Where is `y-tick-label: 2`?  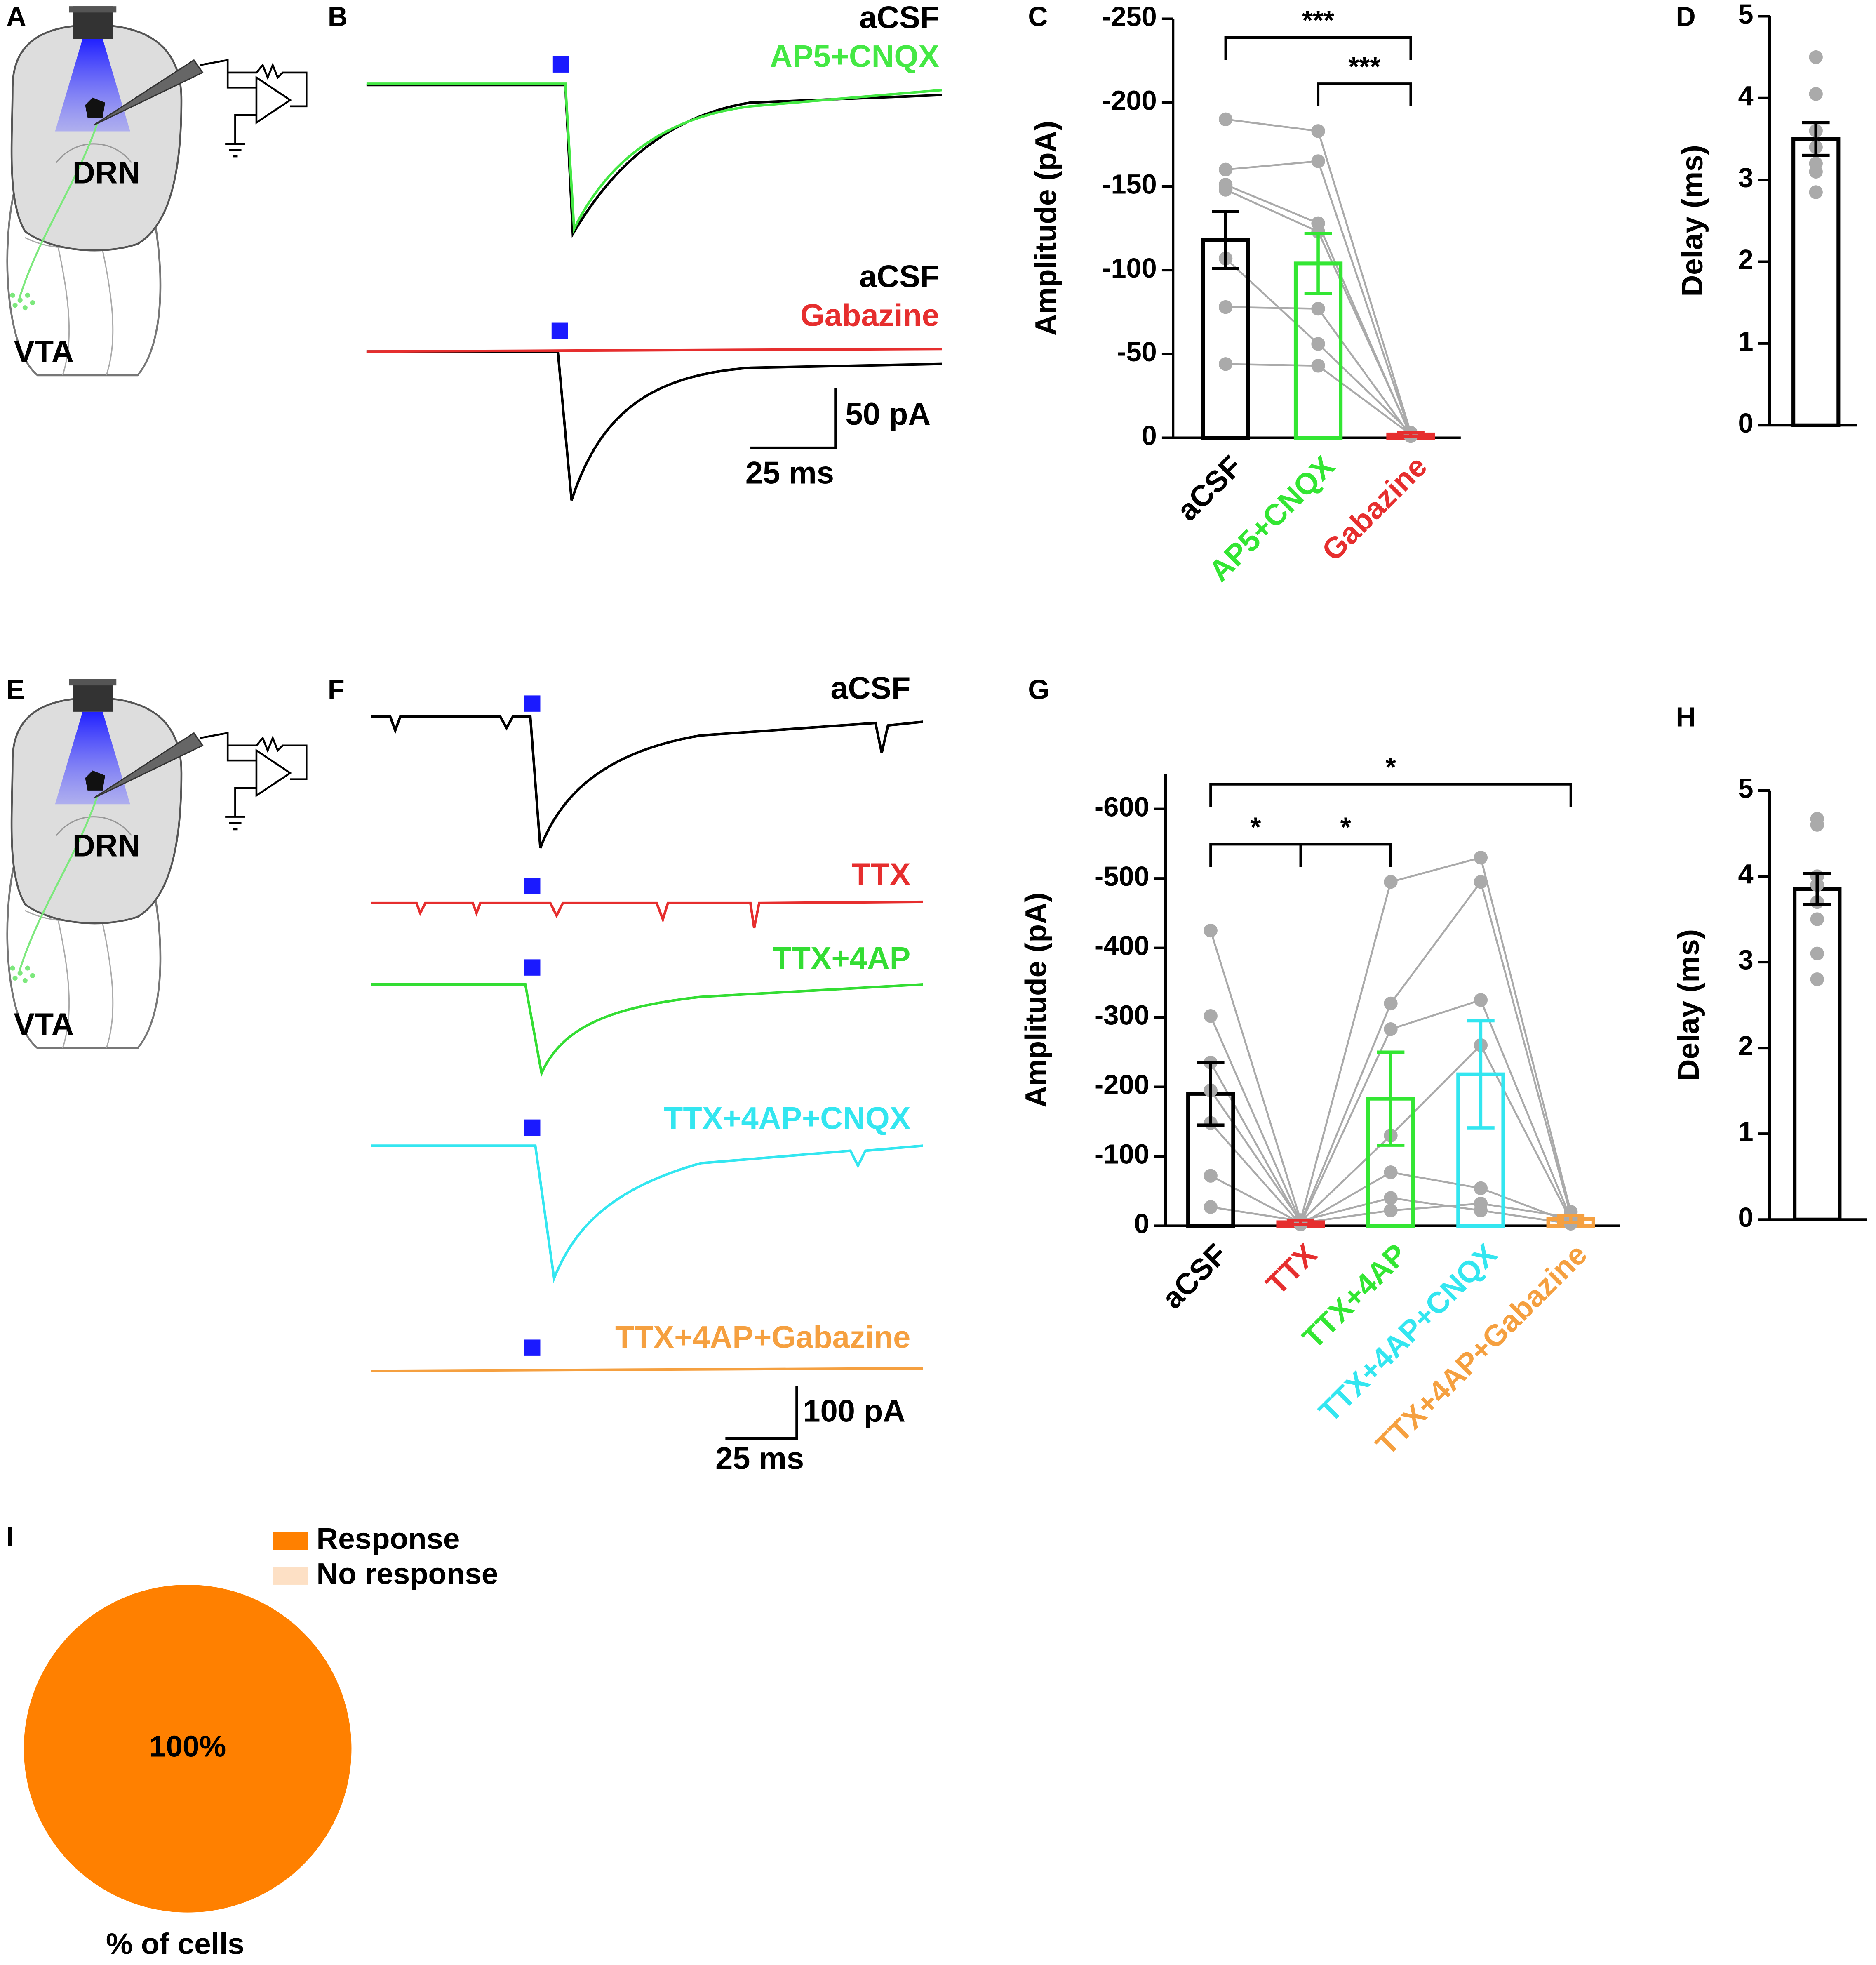 y-tick-label: 2 is located at coordinates (1745, 260).